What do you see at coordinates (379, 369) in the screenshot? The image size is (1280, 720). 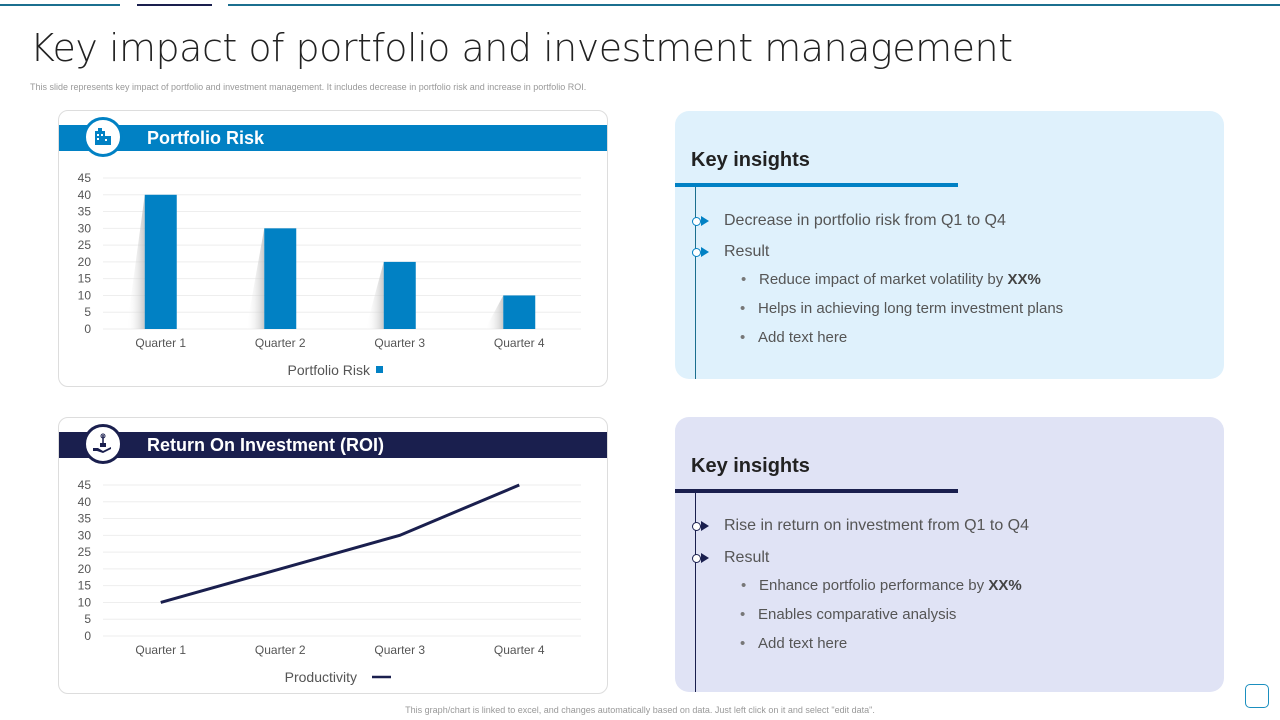 I see `legend-swatch` at bounding box center [379, 369].